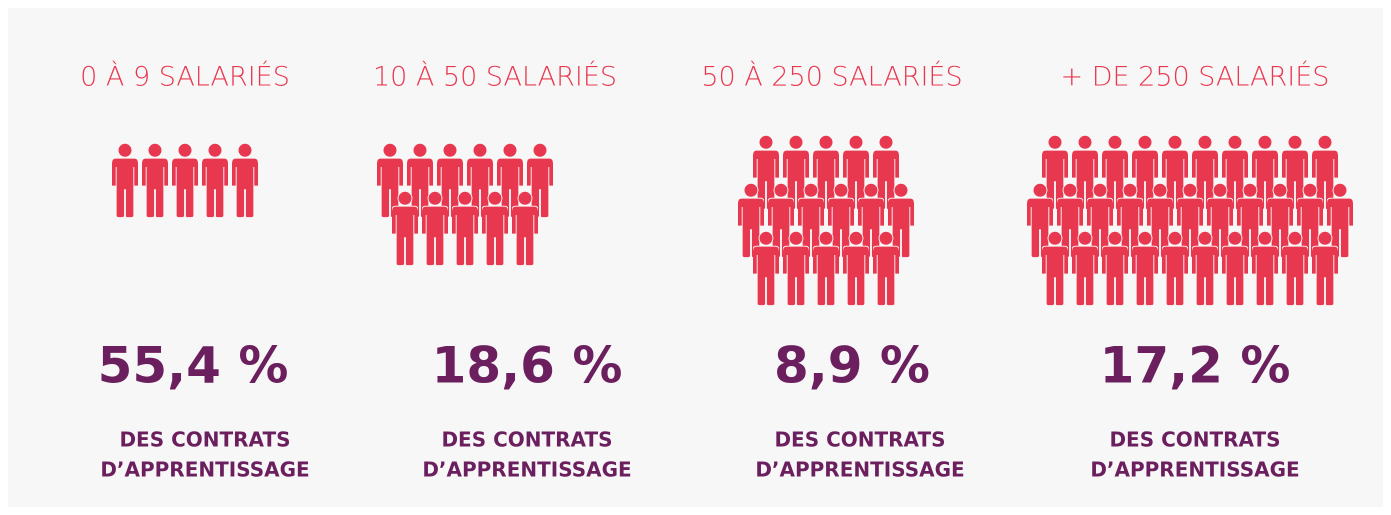 Image resolution: width=1391 pixels, height=515 pixels. Describe the element at coordinates (1195, 366) in the screenshot. I see `share-value: 17,2 %` at that location.